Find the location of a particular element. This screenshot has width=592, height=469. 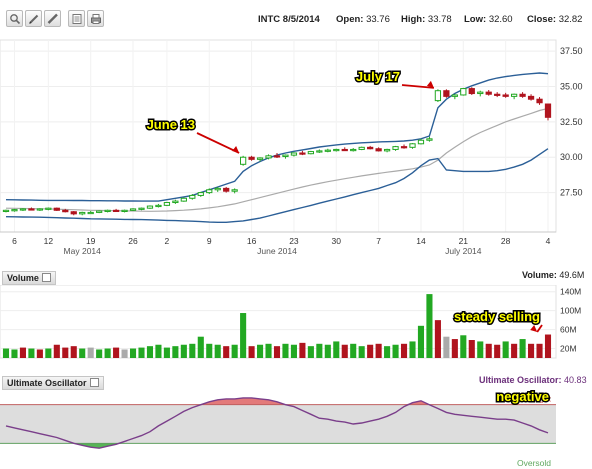

month-label: July 2014 is located at coordinates (463, 251).